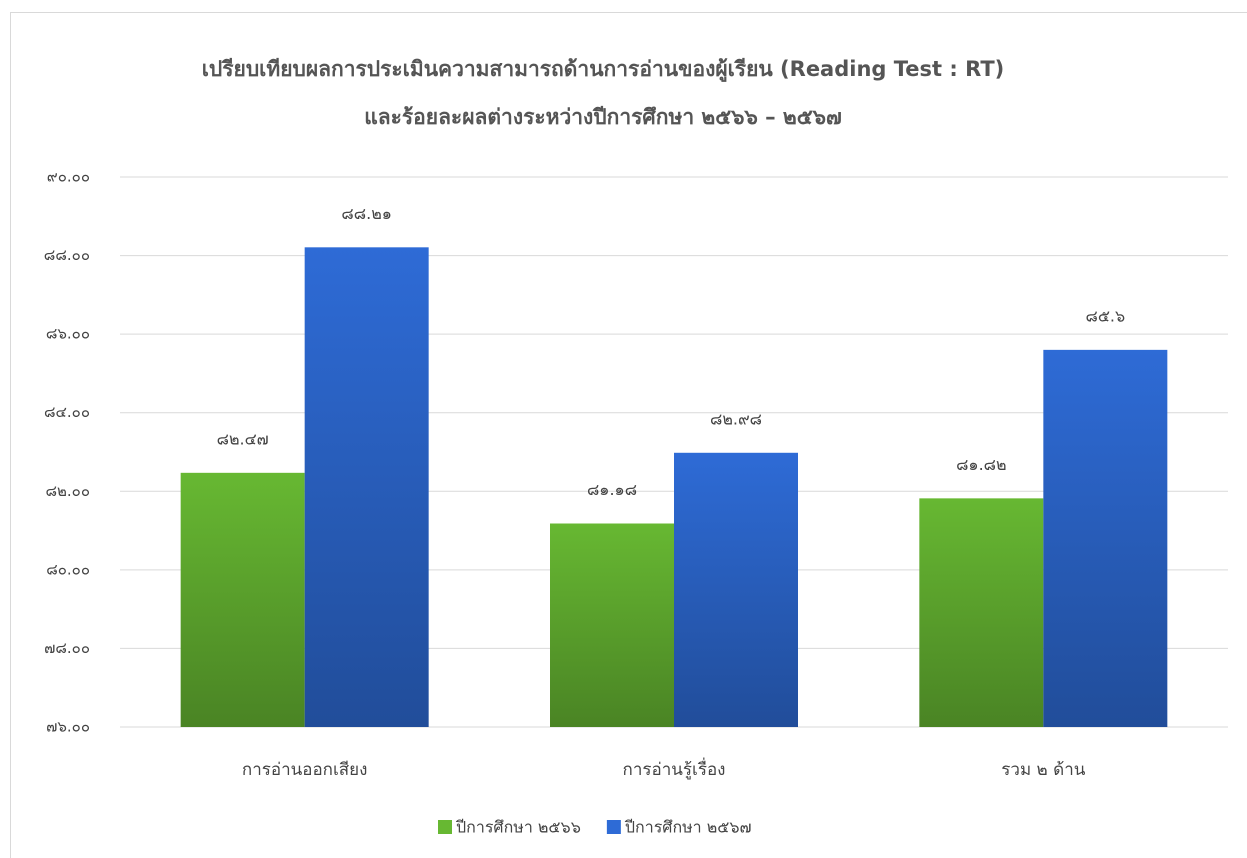 The image size is (1247, 858). What do you see at coordinates (68, 334) in the screenshot?
I see `y-tick-label: ๘๖.๐๐` at bounding box center [68, 334].